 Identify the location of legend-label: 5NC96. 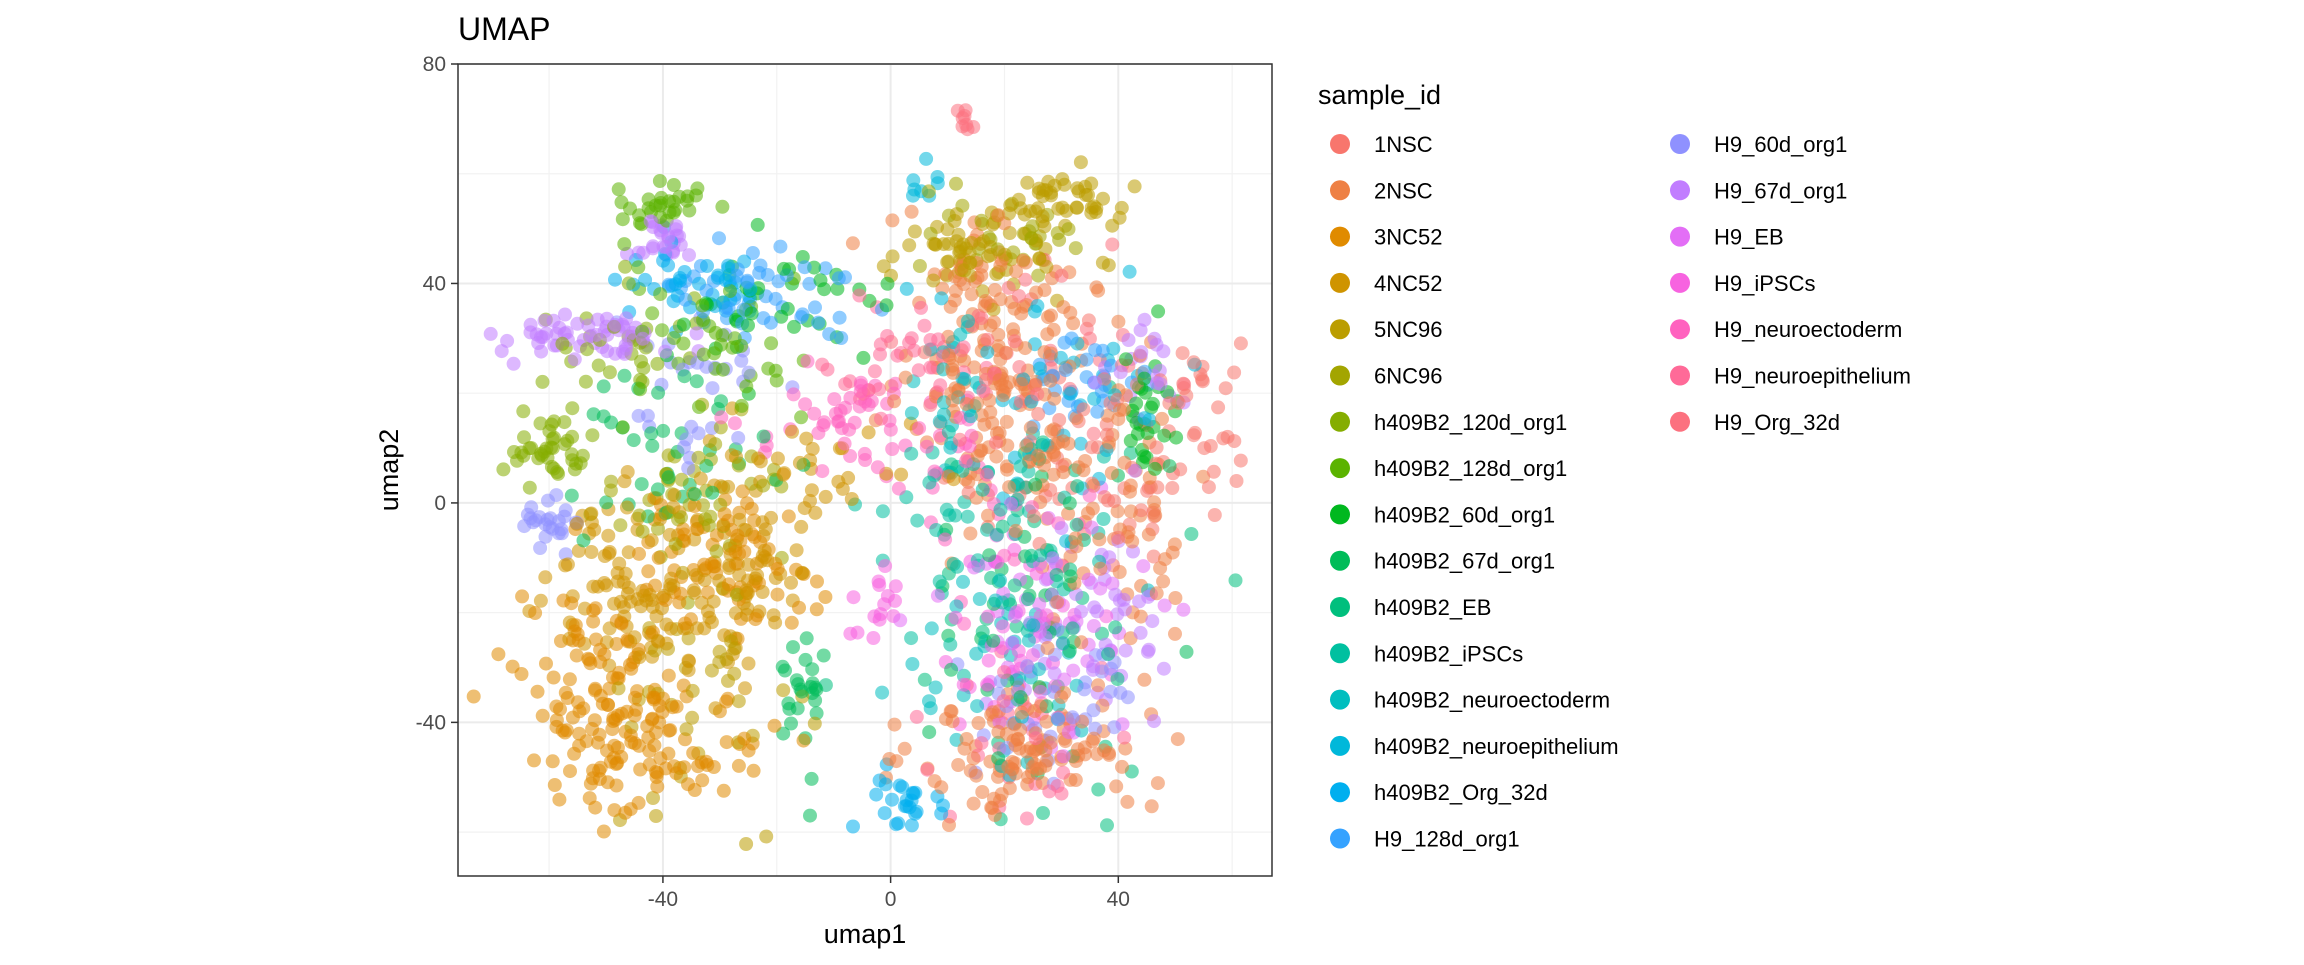
(1408, 329).